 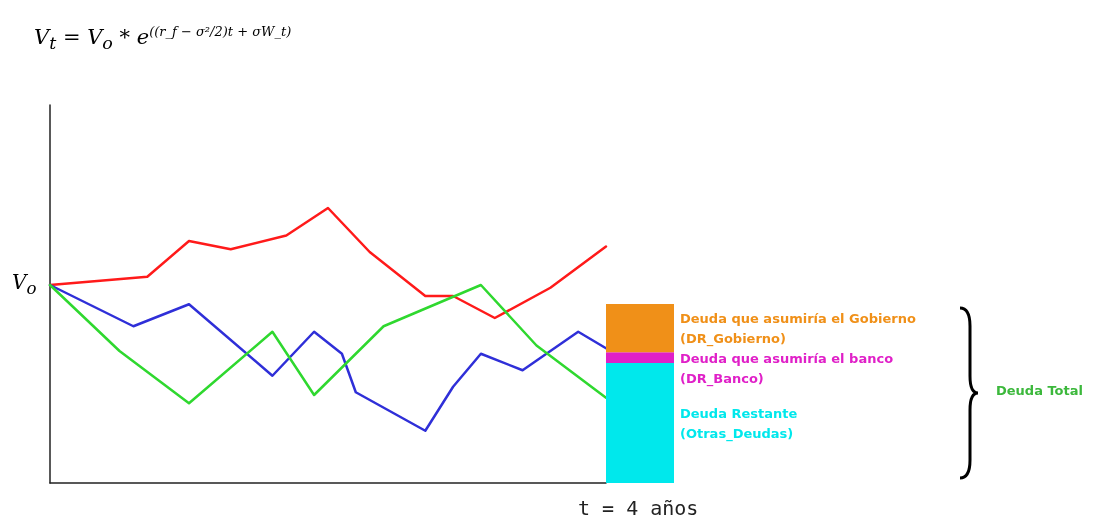 What do you see at coordinates (739, 423) in the screenshot?
I see `series-label: Deuda Restante (Otras_Deudas)` at bounding box center [739, 423].